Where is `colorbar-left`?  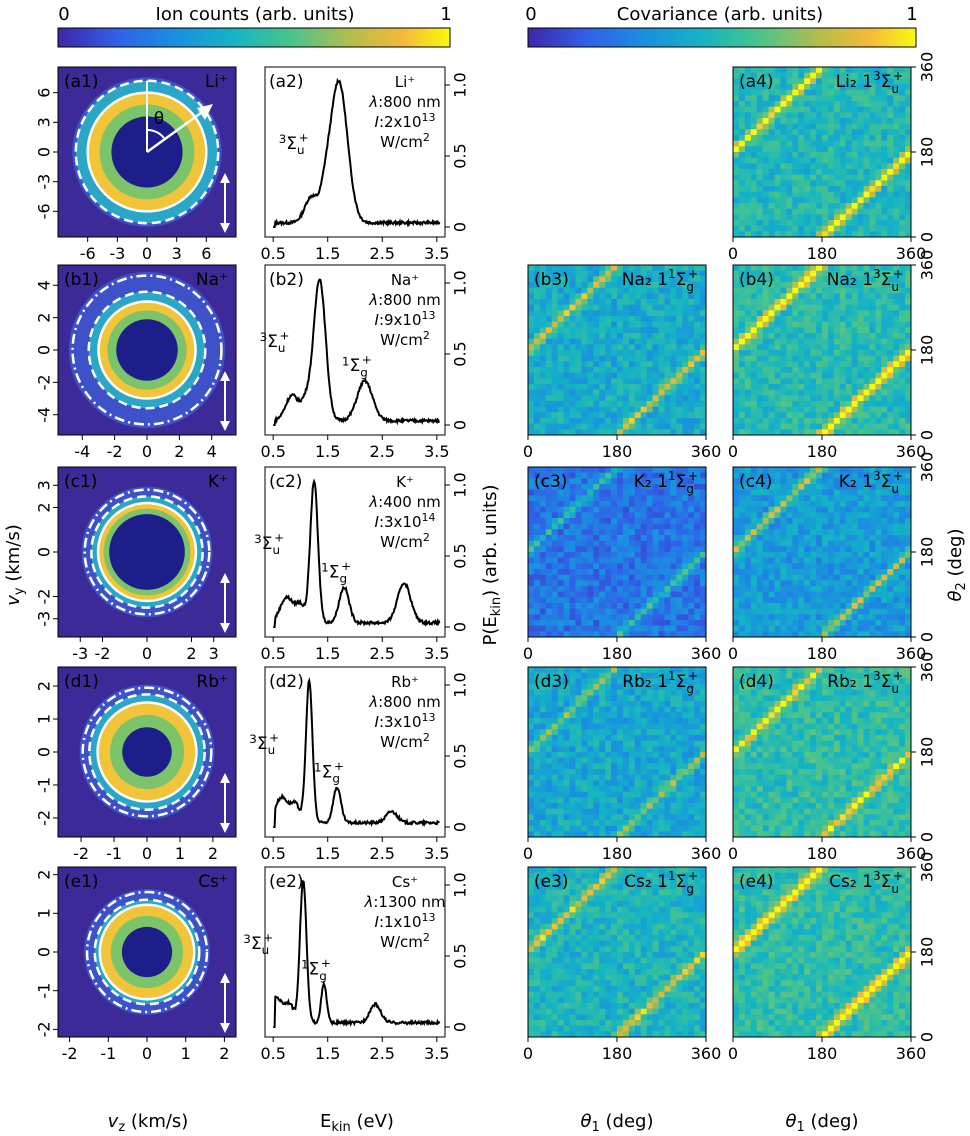
colorbar-left is located at coordinates (254, 37).